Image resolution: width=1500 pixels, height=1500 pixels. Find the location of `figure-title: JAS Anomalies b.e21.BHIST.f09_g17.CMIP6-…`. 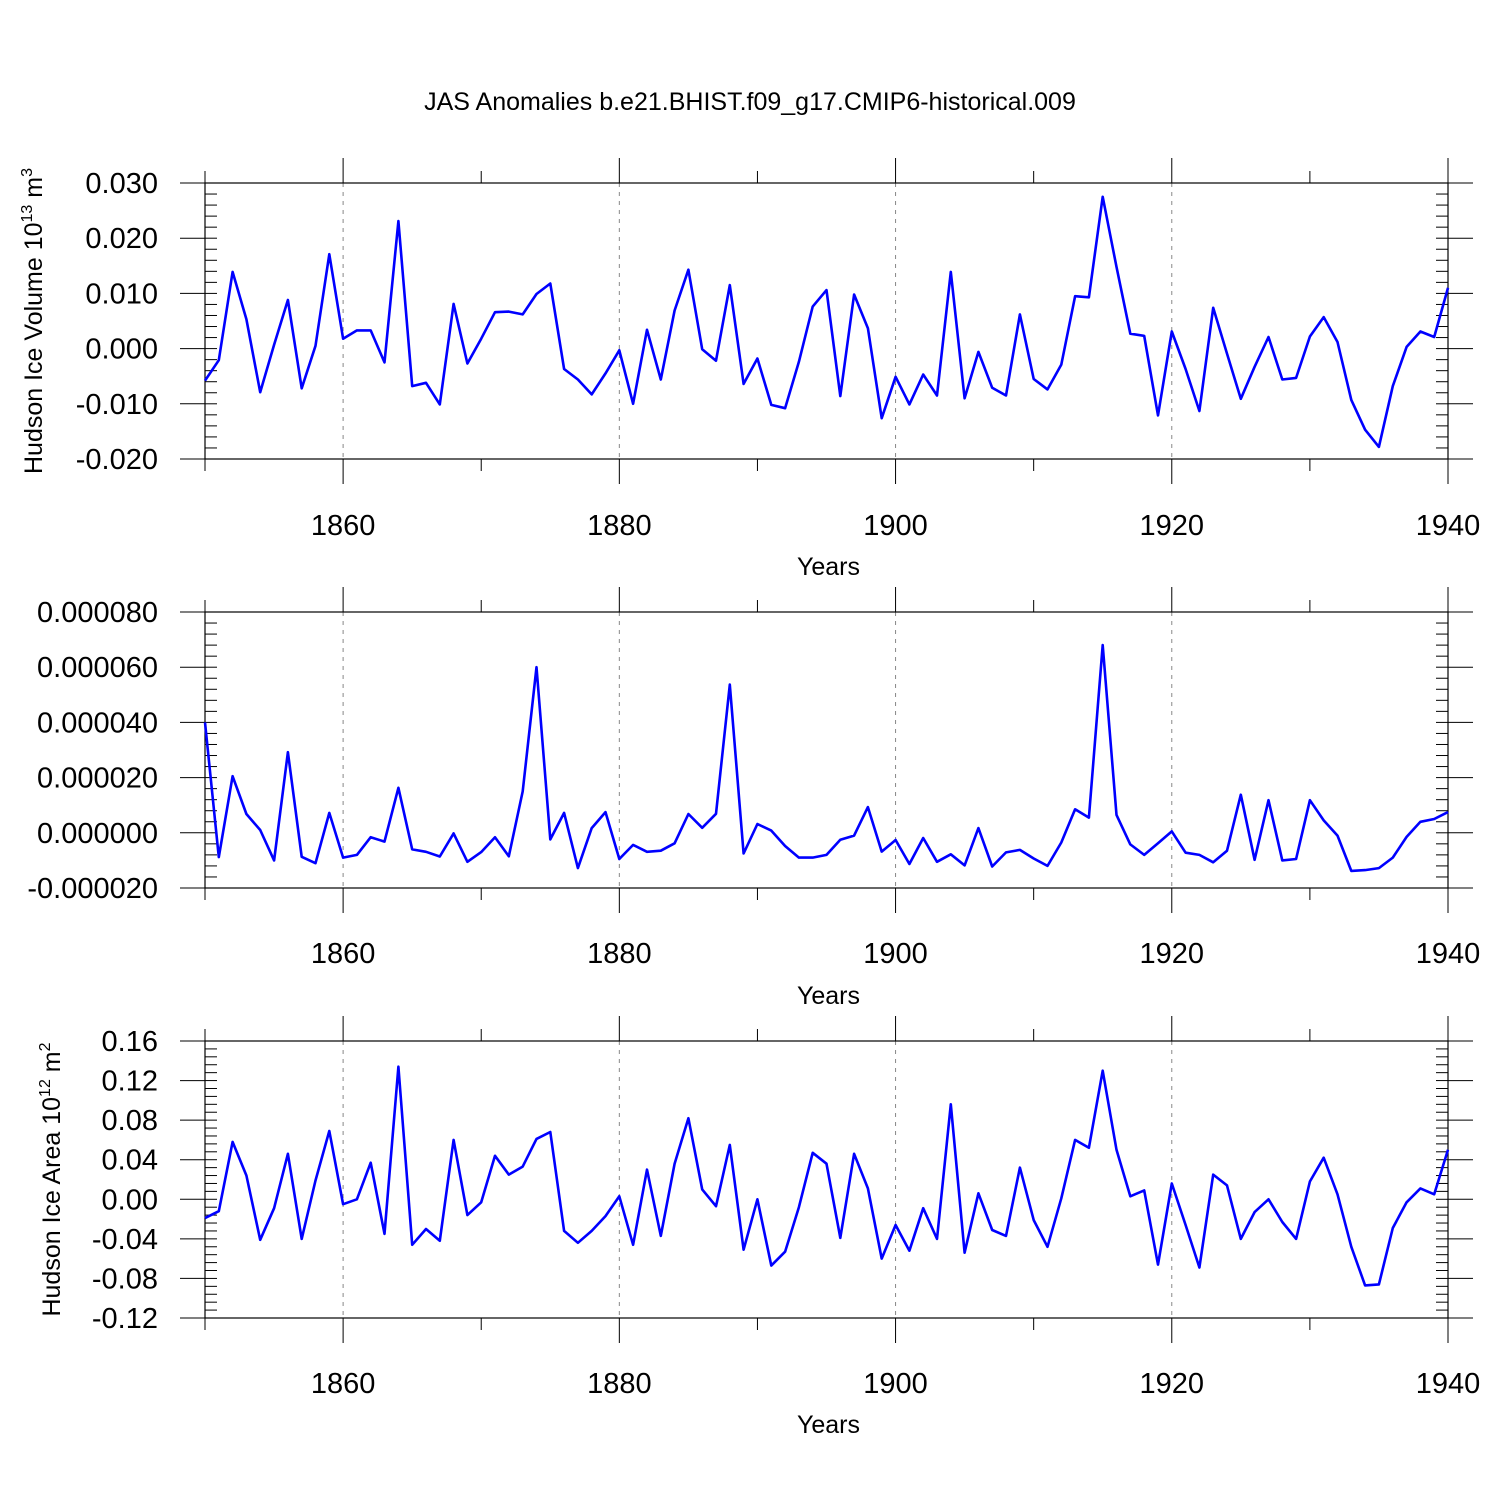

figure-title: JAS Anomalies b.e21.BHIST.f09_g17.CMIP6-… is located at coordinates (750, 102).